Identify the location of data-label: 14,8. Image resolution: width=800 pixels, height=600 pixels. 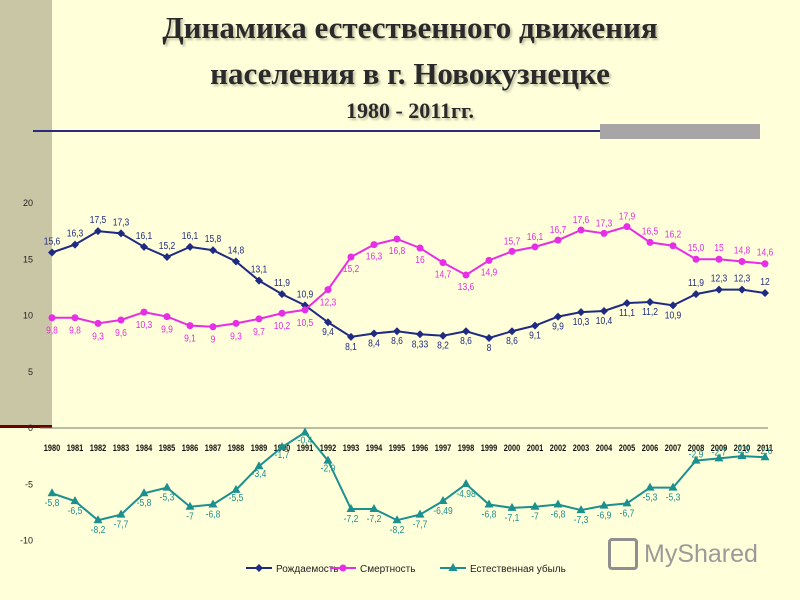
(236, 250).